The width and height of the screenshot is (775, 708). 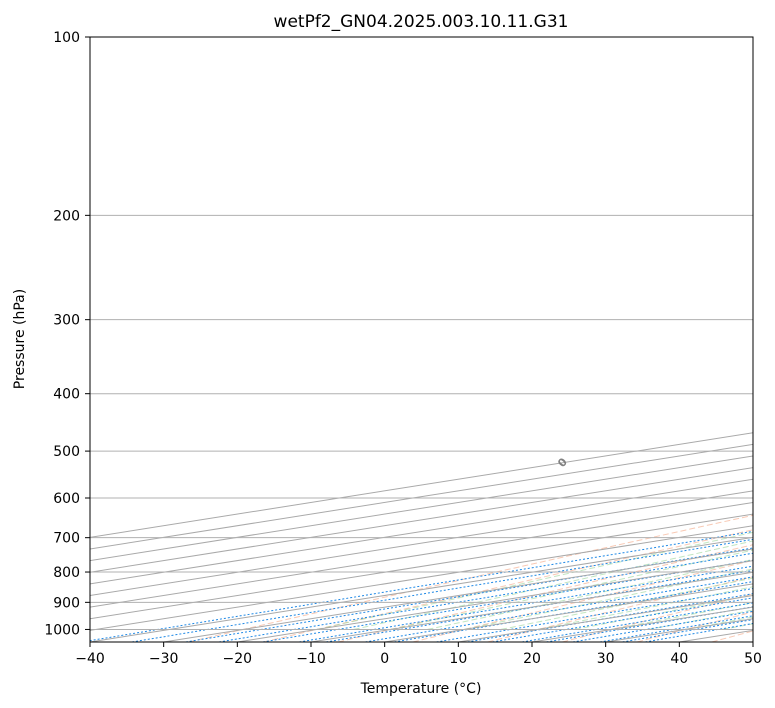 What do you see at coordinates (311, 659) in the screenshot?
I see `x-tick-label: −10` at bounding box center [311, 659].